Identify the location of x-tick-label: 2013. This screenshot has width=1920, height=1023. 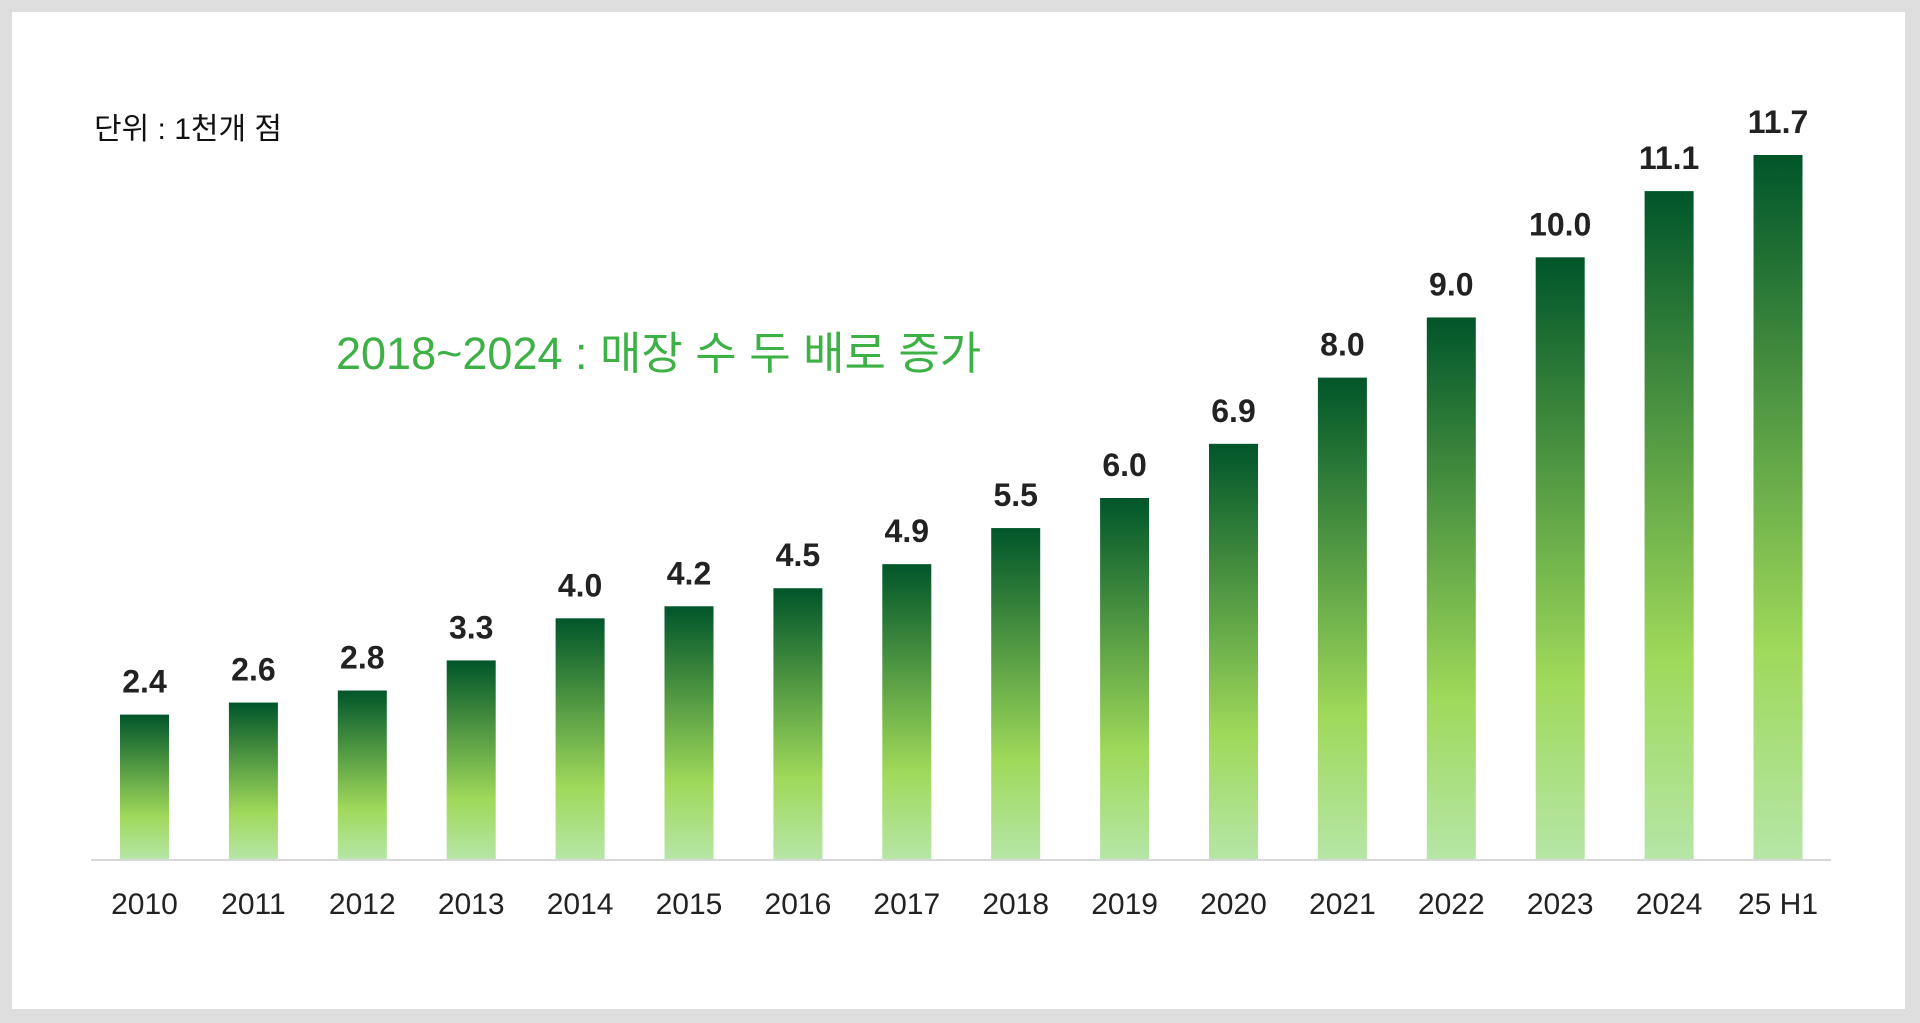
(471, 904).